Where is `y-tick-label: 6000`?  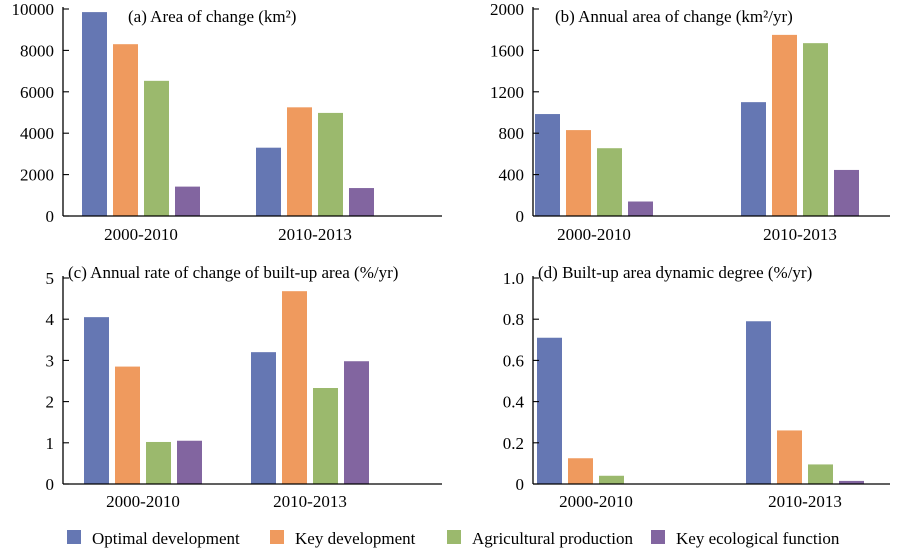 y-tick-label: 6000 is located at coordinates (37, 92).